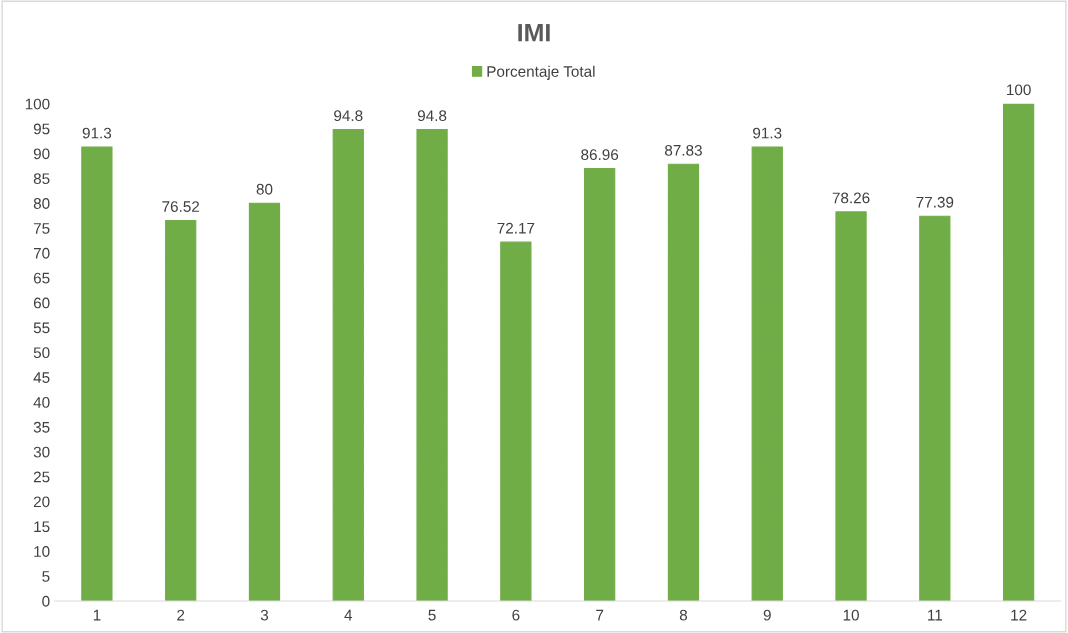 This screenshot has height=633, width=1068. I want to click on x-tick-label: 10, so click(851, 615).